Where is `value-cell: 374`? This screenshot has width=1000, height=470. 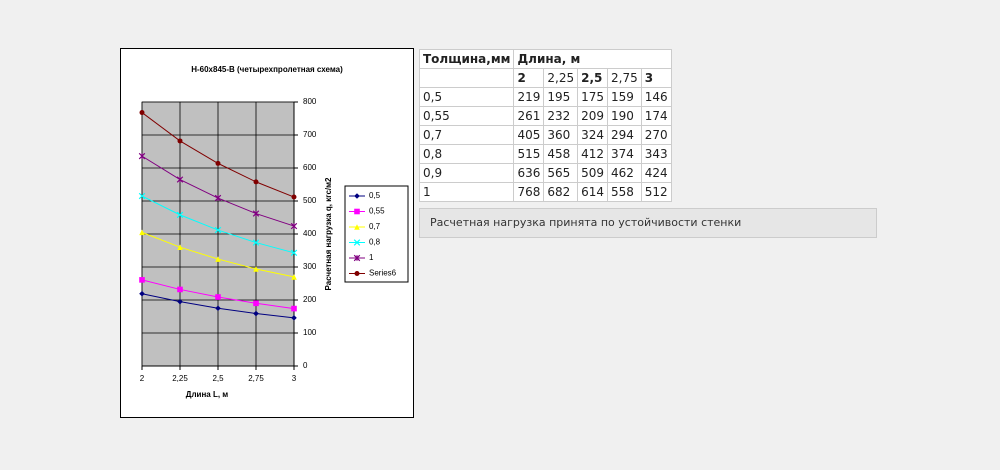
value-cell: 374 is located at coordinates (624, 154).